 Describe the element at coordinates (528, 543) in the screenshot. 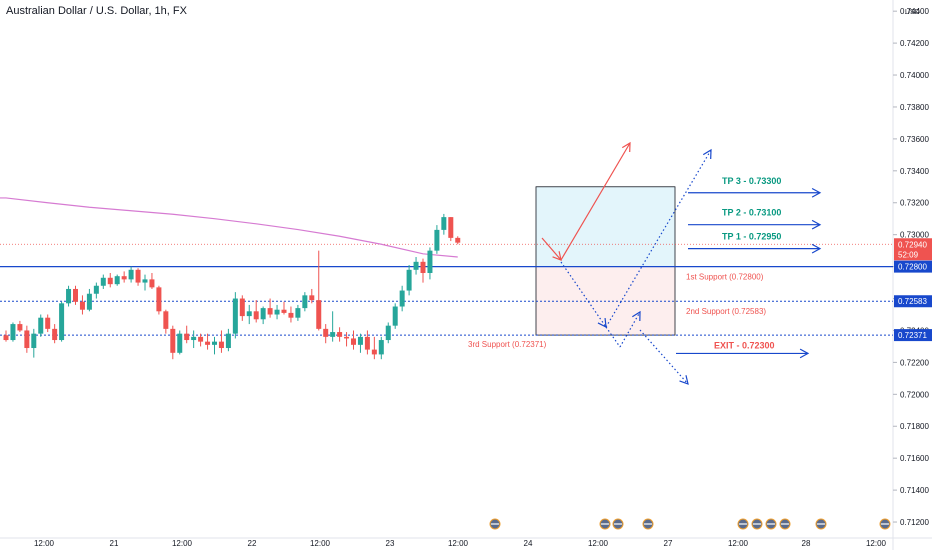

I see `time-tick-label: 24` at that location.